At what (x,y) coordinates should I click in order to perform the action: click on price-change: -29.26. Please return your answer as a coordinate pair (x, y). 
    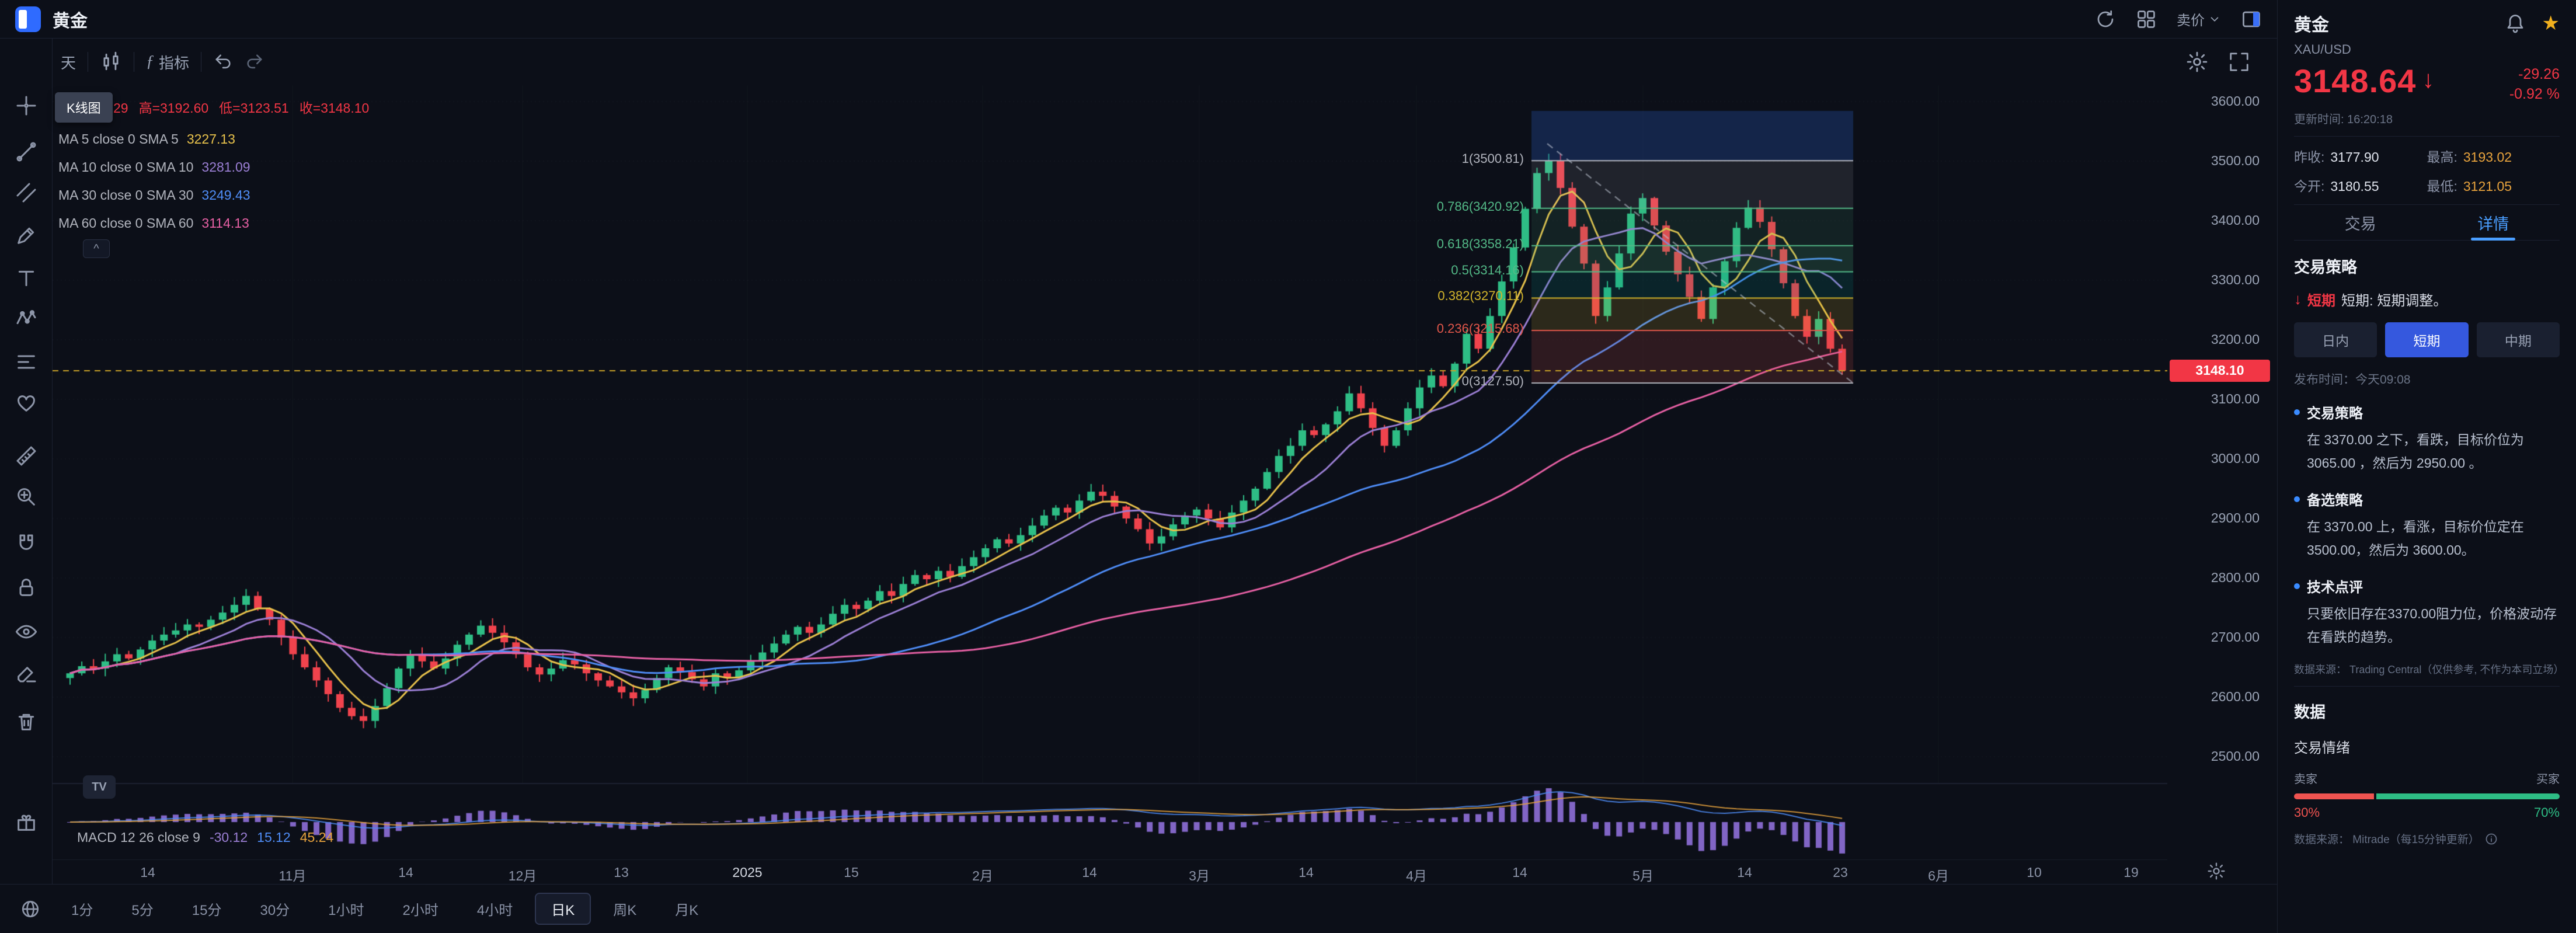
    Looking at the image, I should click on (2539, 74).